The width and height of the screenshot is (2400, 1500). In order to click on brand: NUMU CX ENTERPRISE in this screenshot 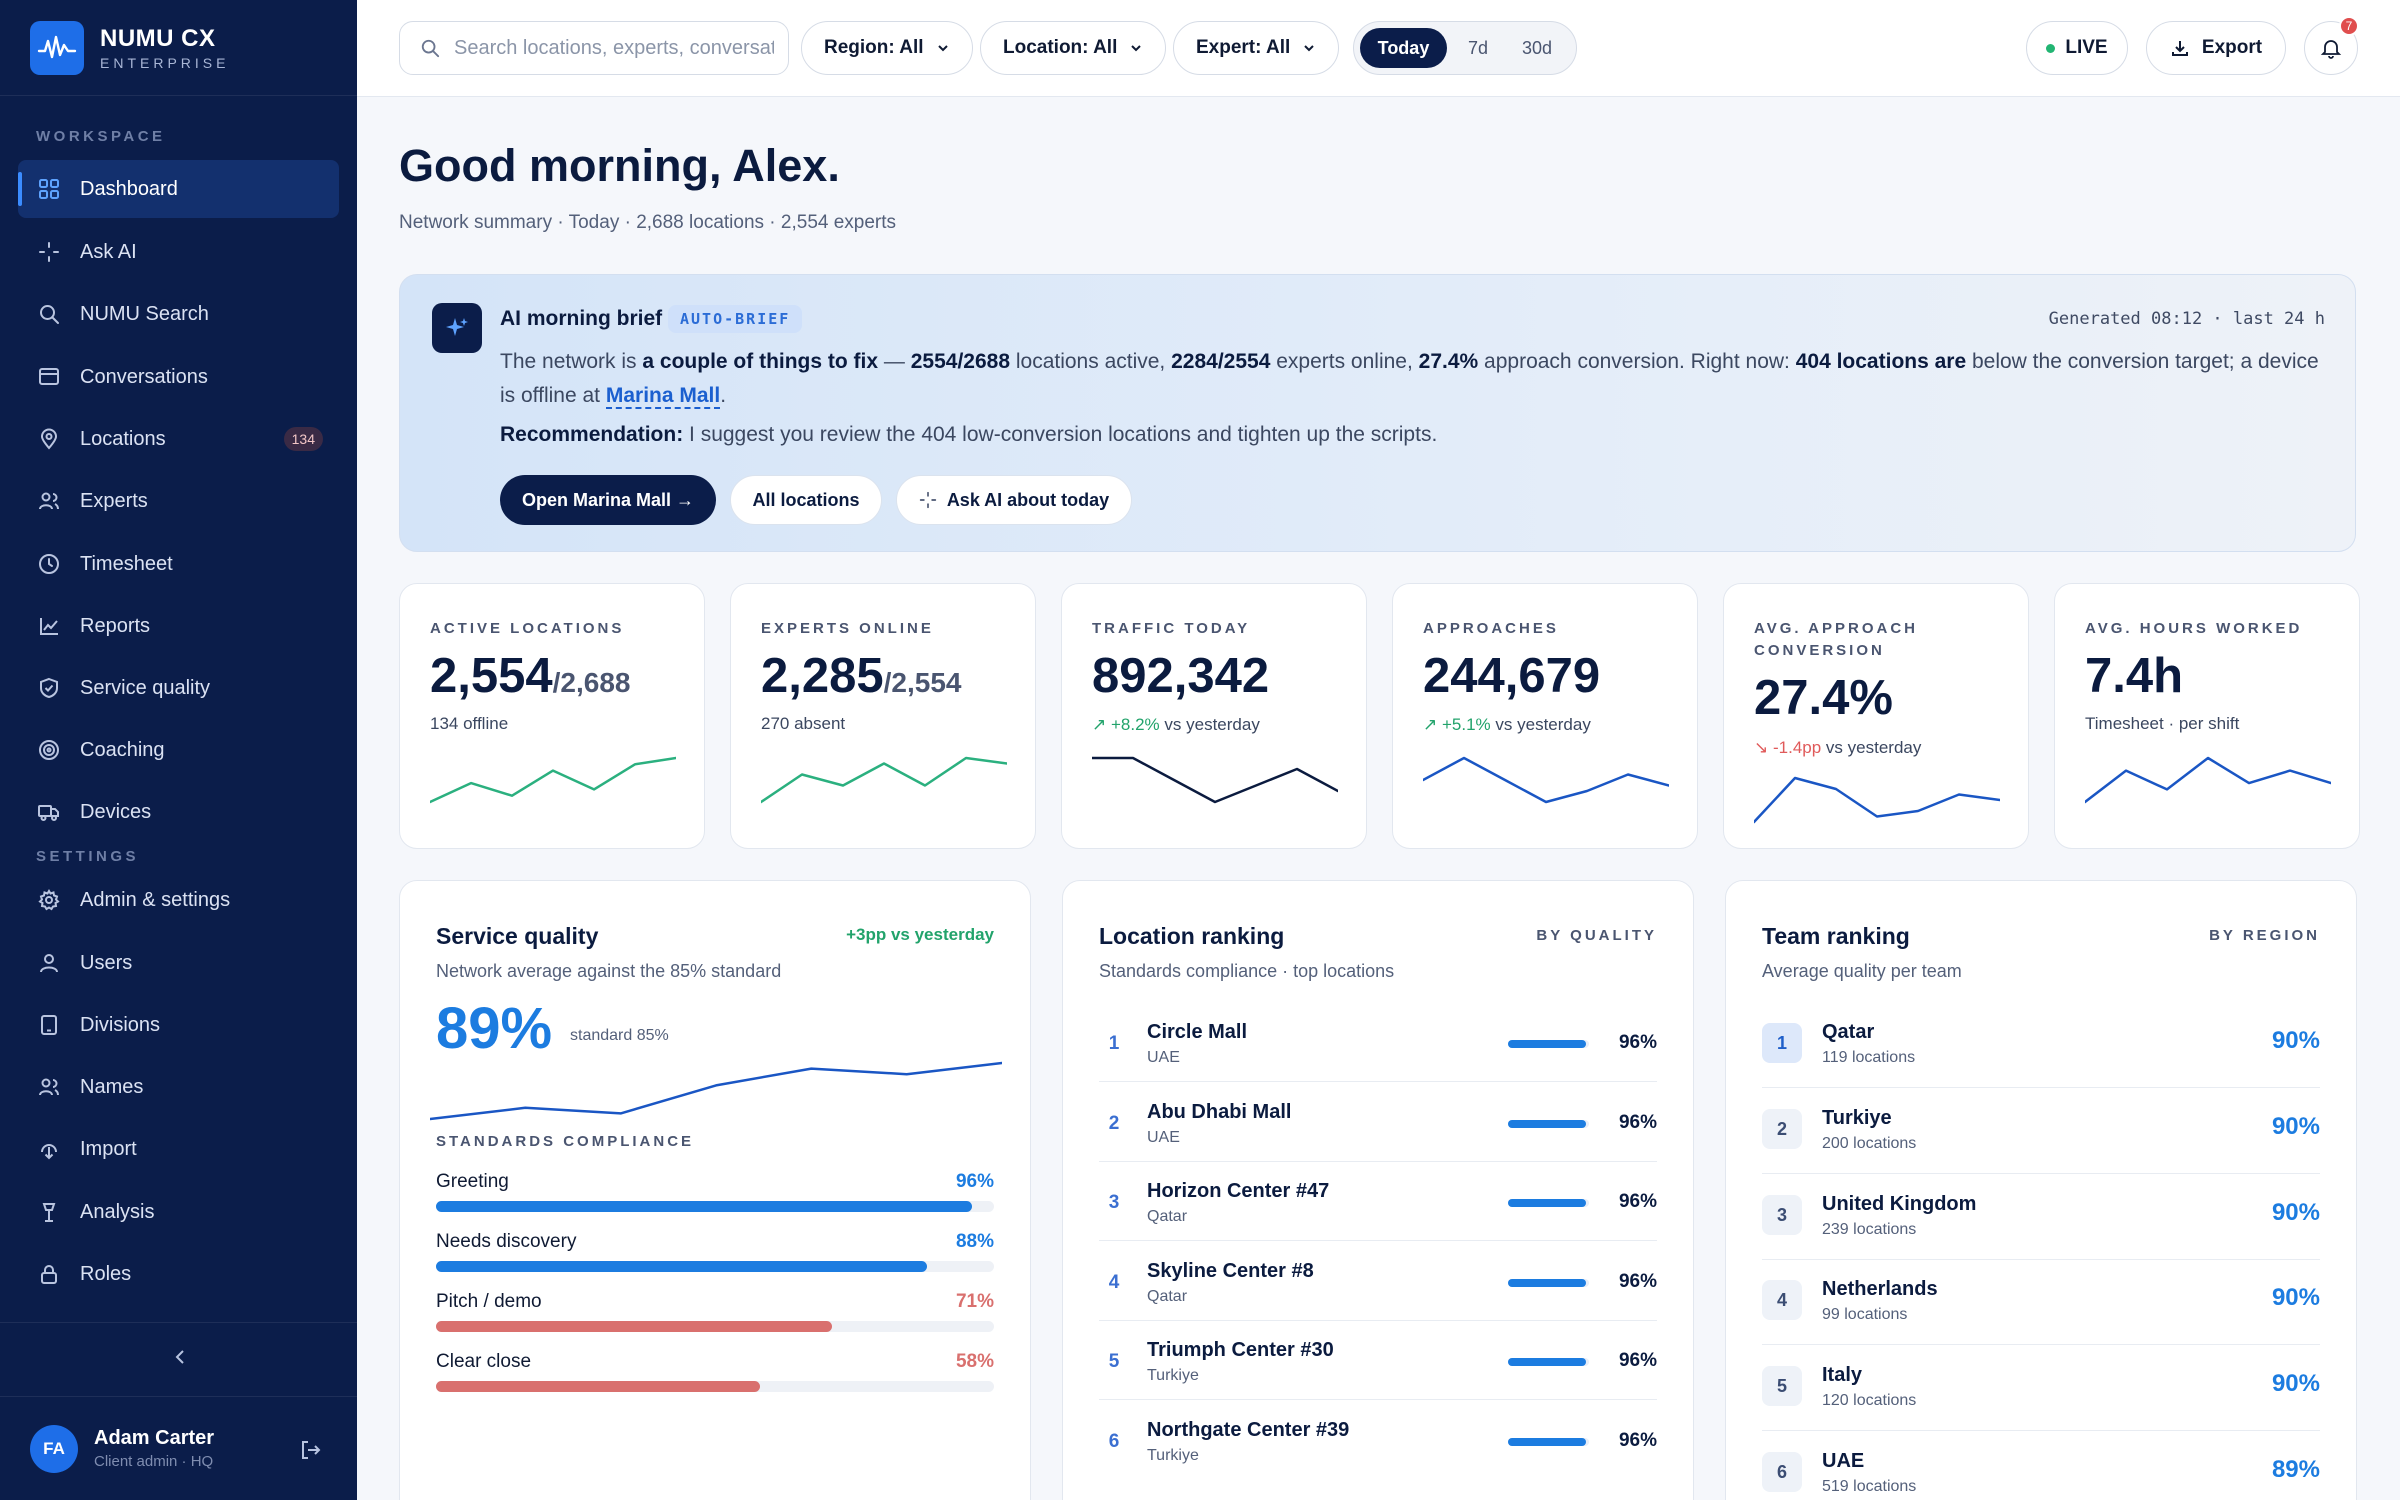, I will do `click(178, 48)`.